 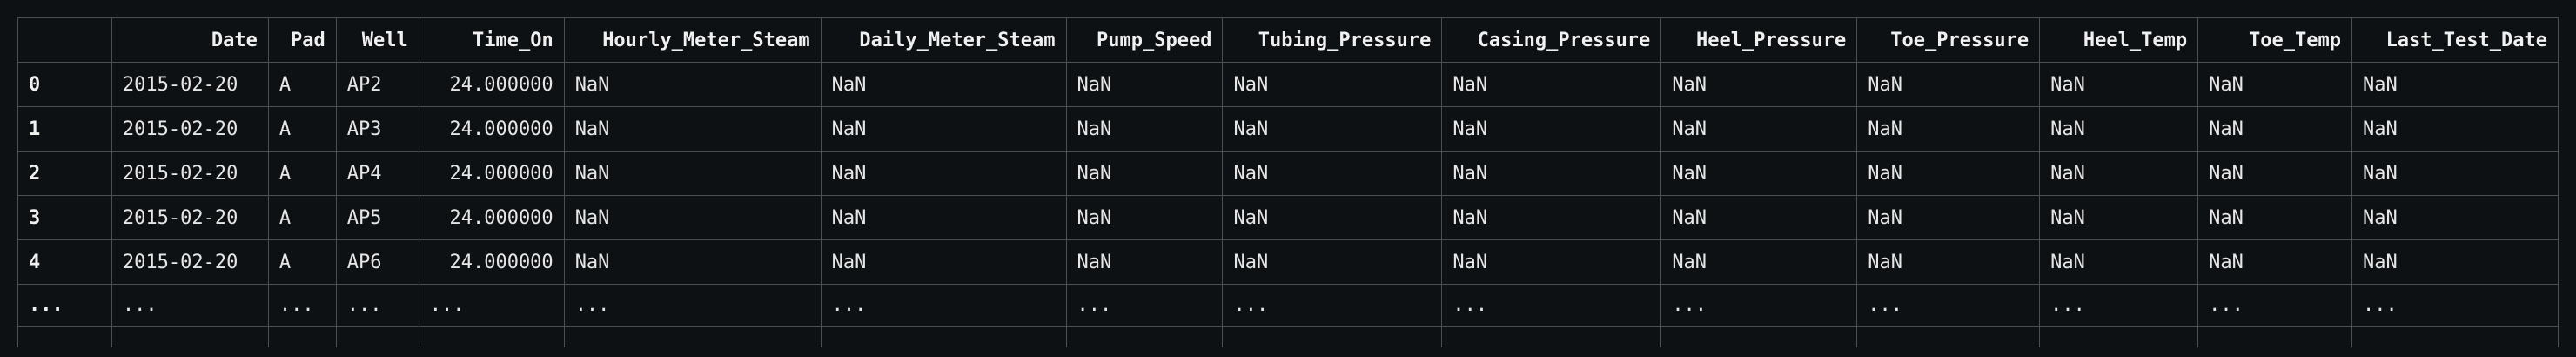 I want to click on column-header-hourly-meter-steam: Hourly_Meter_Steam, so click(x=693, y=40).